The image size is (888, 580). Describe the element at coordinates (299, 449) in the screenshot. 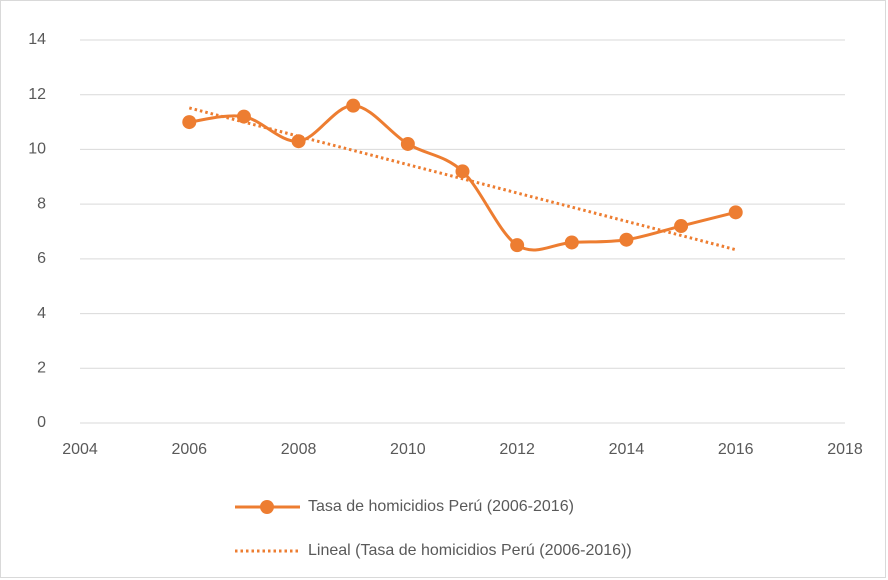

I see `x-tick-label: 2008` at that location.